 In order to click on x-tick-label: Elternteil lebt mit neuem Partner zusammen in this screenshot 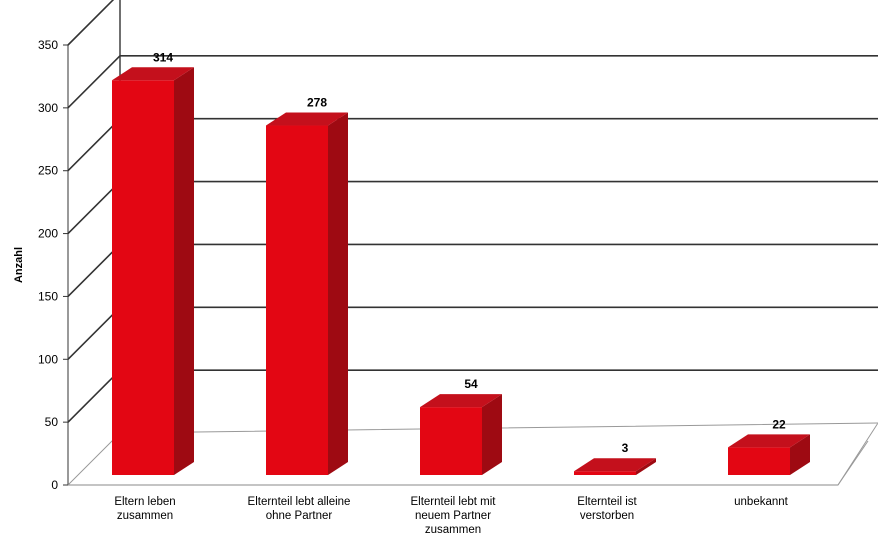, I will do `click(453, 516)`.